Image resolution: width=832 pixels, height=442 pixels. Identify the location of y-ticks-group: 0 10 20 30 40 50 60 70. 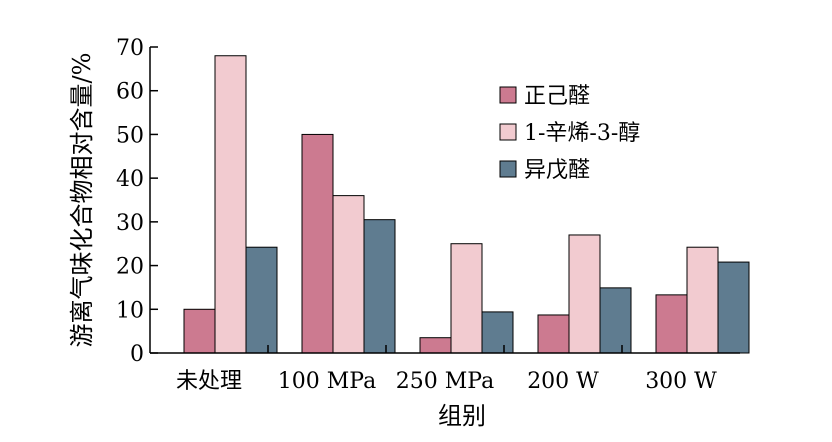
(137, 201).